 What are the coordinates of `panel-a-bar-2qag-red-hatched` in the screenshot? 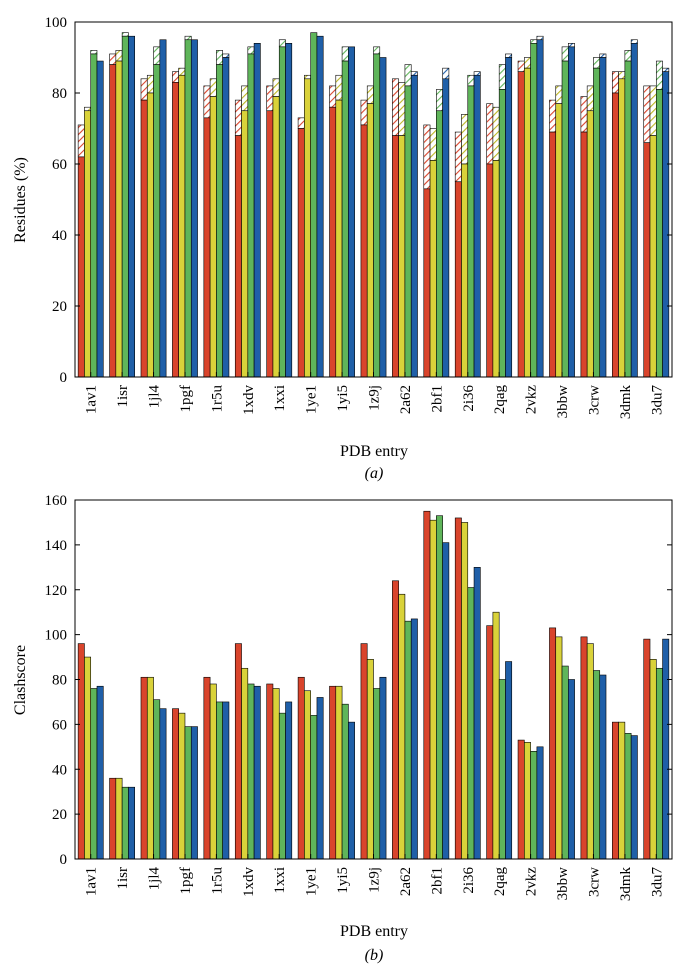 It's located at (490, 134).